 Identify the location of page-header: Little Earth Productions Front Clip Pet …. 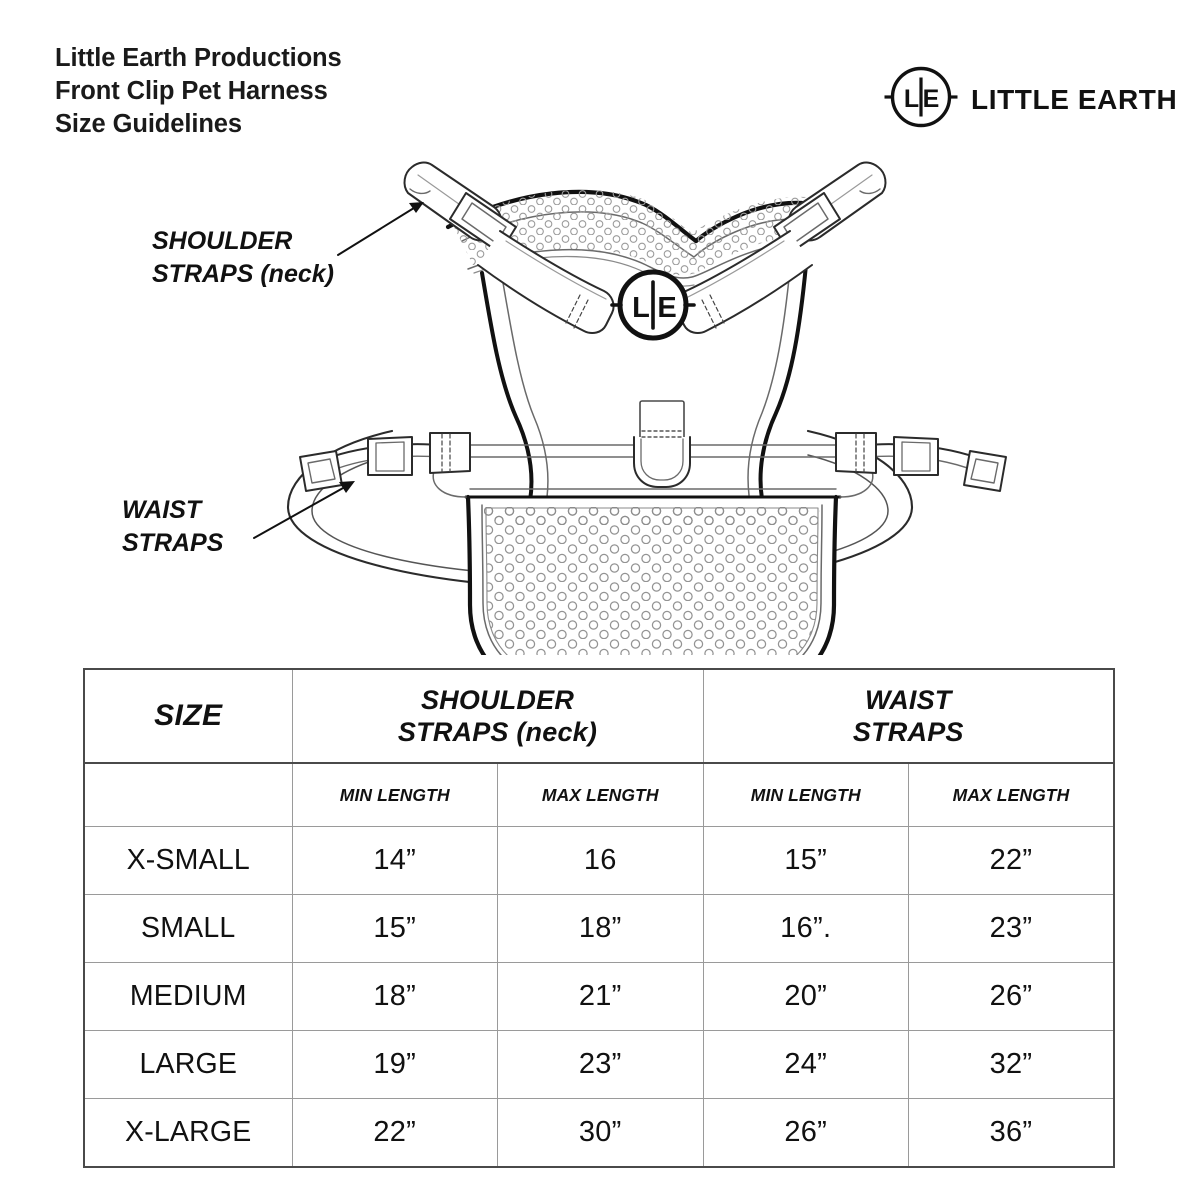
(600, 75).